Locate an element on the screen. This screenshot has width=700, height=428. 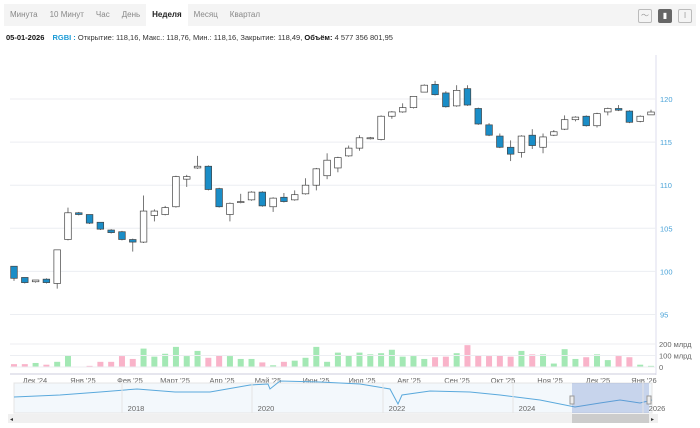
y-tick-label: 110 is located at coordinates (666, 185).